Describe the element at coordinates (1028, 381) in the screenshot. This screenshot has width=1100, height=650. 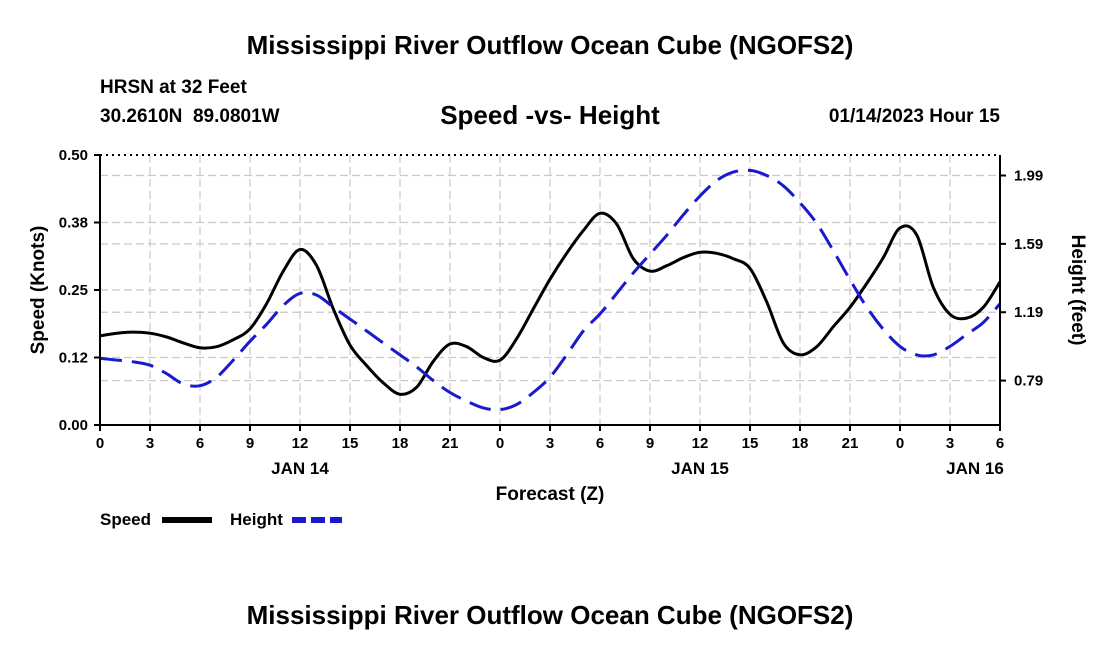
I see `y2-tick-label: 0.79` at that location.